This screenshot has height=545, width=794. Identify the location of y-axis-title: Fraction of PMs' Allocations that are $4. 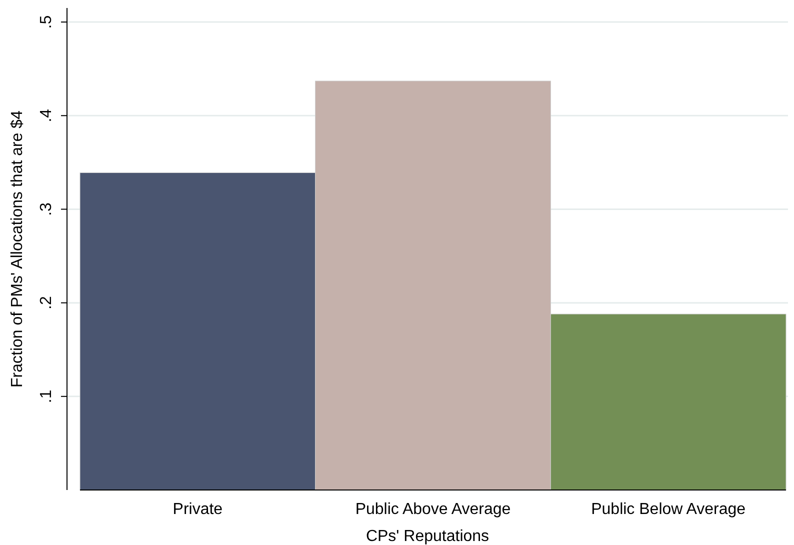
(17, 249).